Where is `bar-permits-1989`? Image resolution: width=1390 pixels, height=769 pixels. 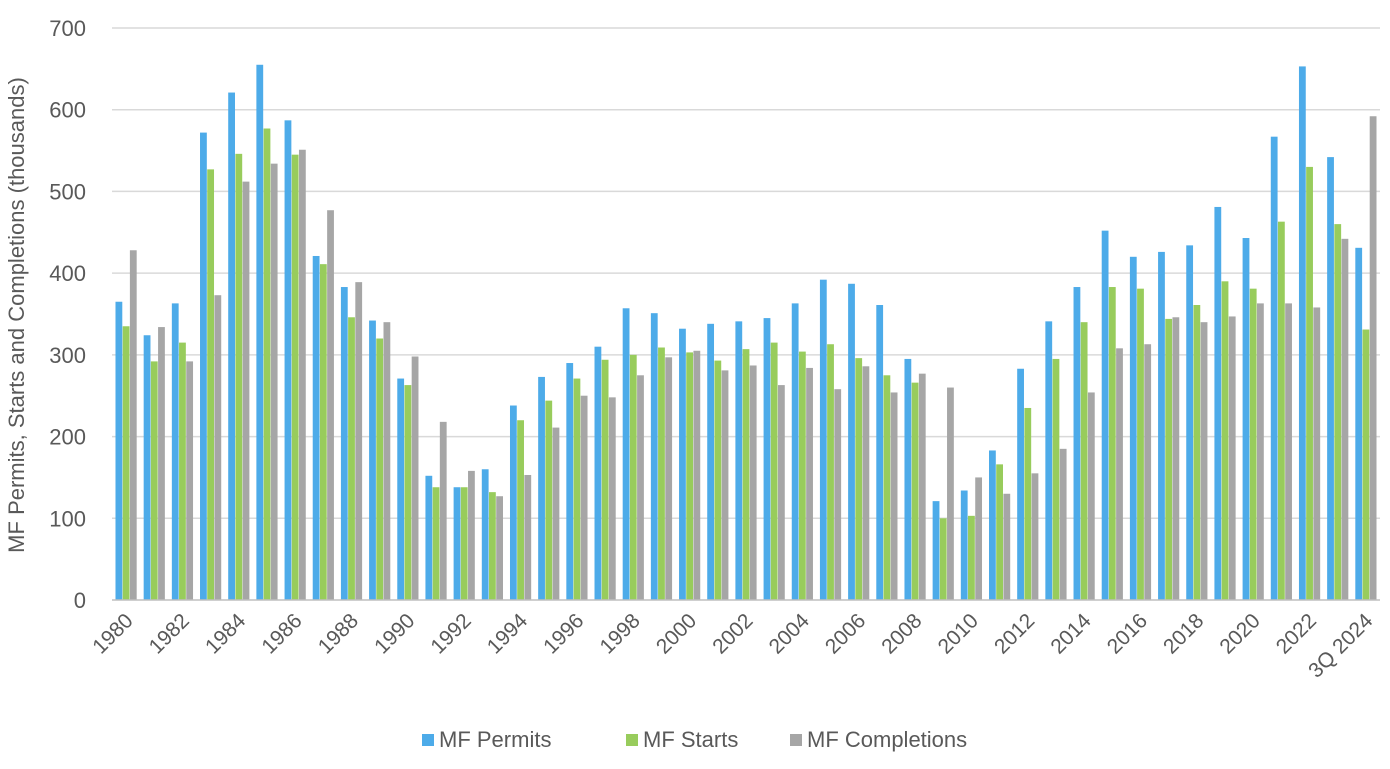 bar-permits-1989 is located at coordinates (372, 460).